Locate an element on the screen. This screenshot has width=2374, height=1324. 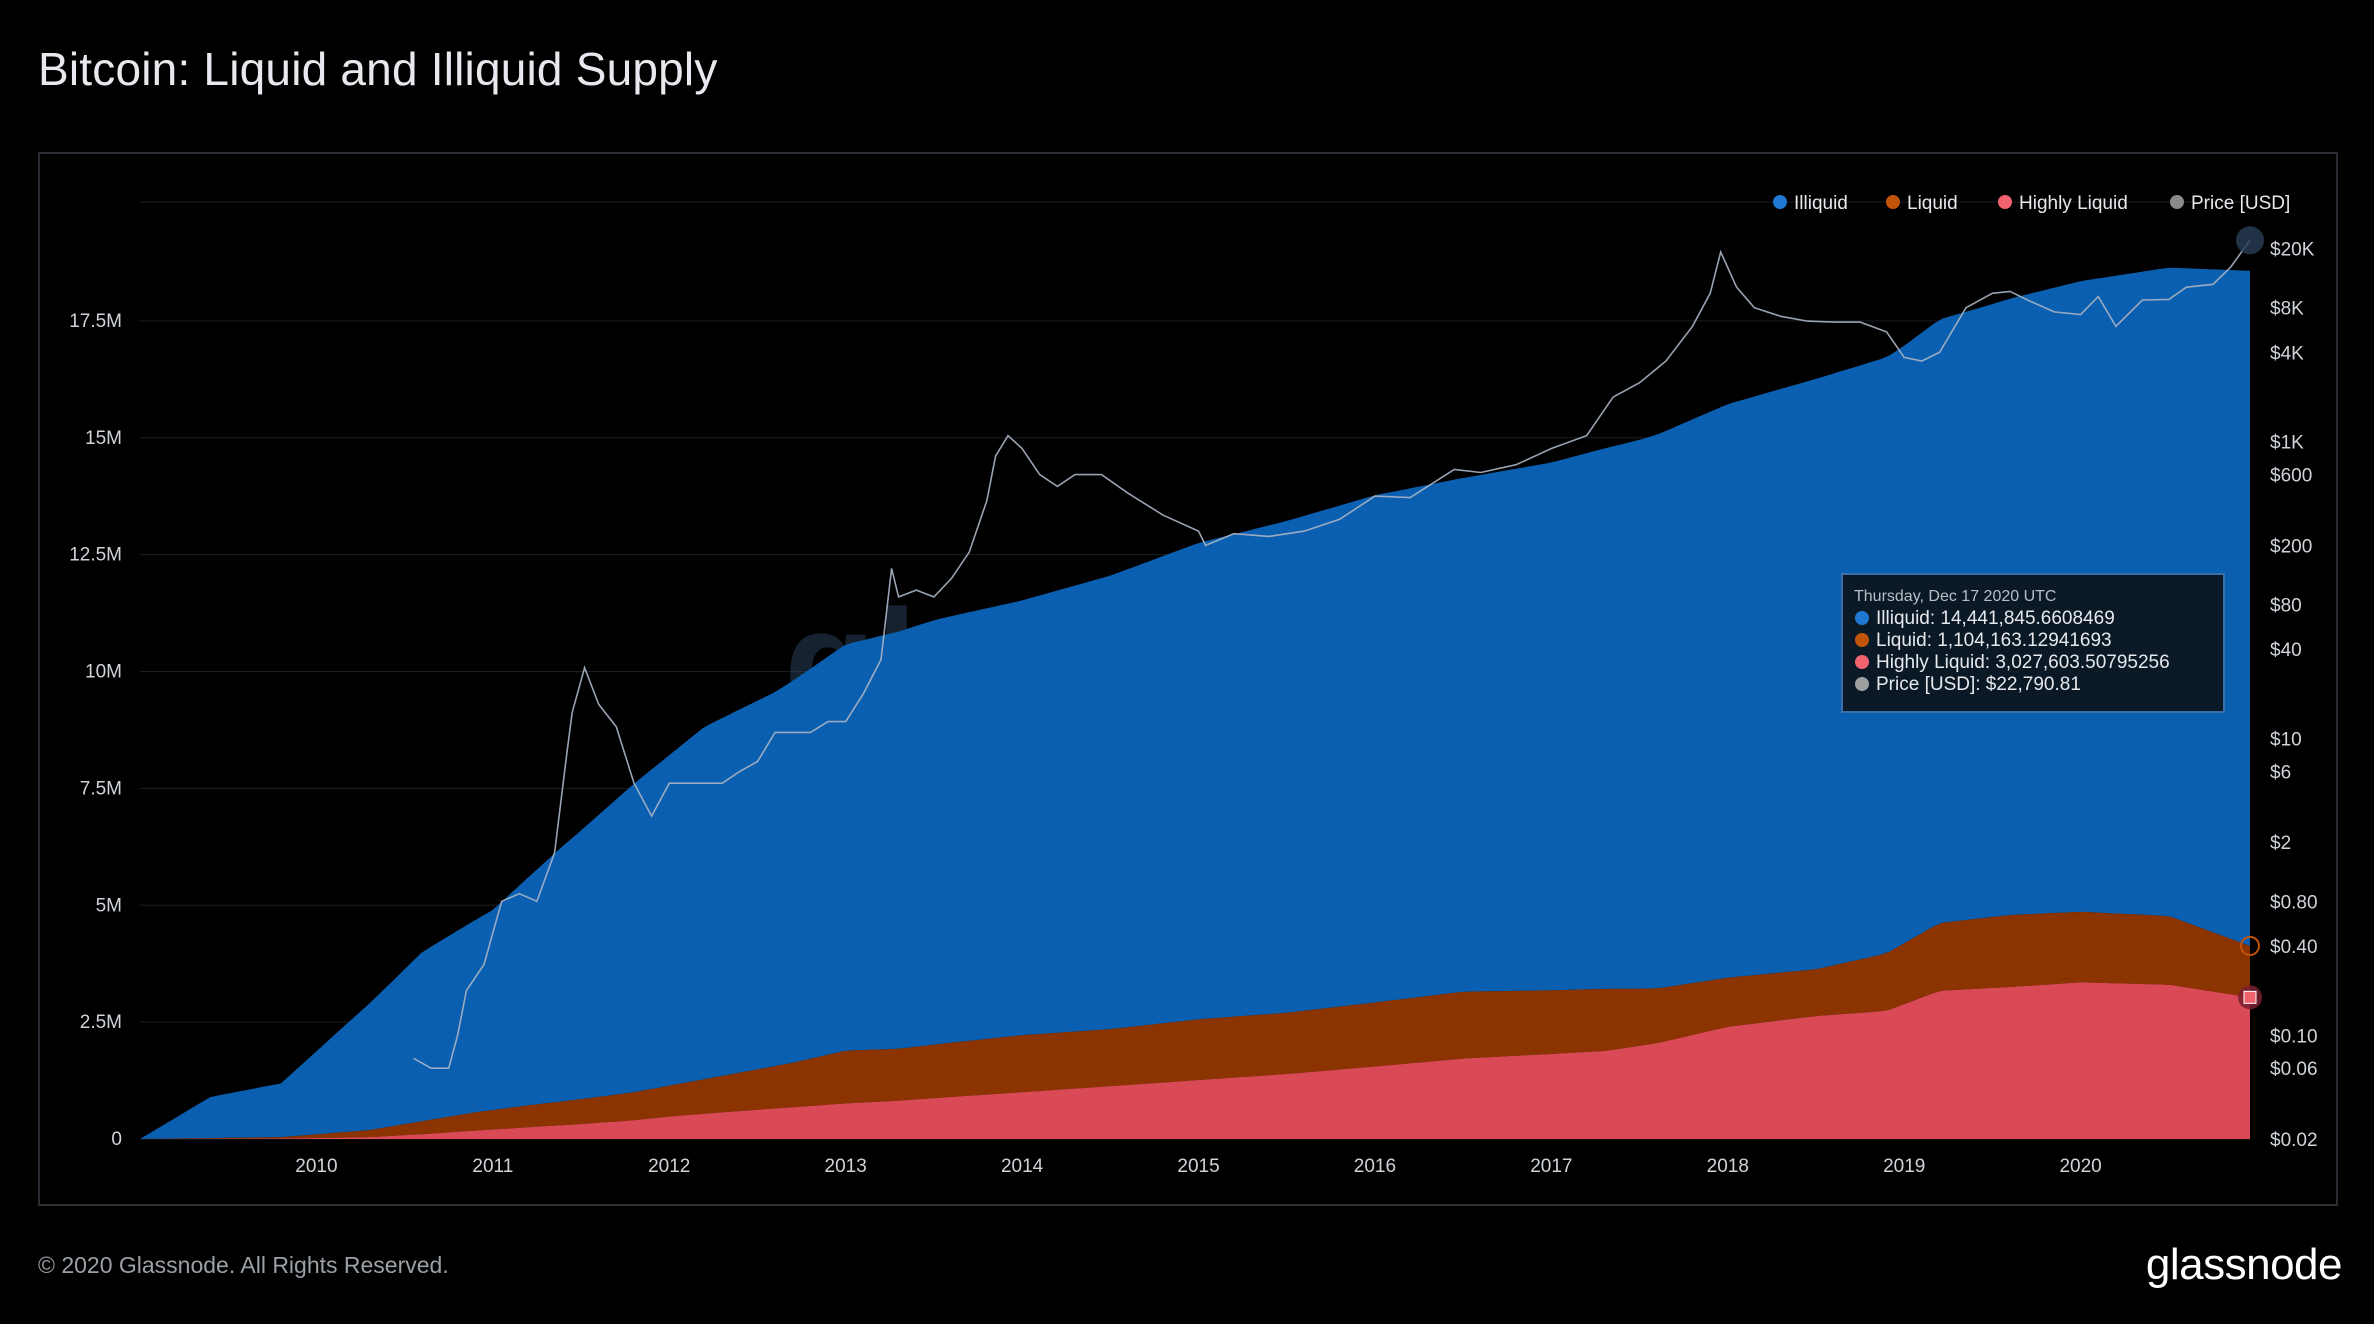
x-tick-label-3: 2013 is located at coordinates (846, 1166).